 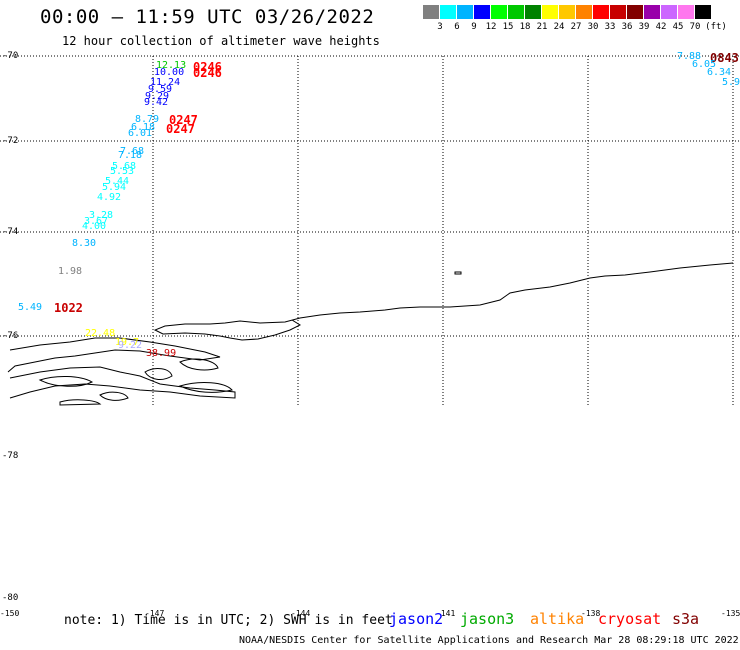 What do you see at coordinates (96, 221) in the screenshot?
I see `observation-swh-label: 3.67` at bounding box center [96, 221].